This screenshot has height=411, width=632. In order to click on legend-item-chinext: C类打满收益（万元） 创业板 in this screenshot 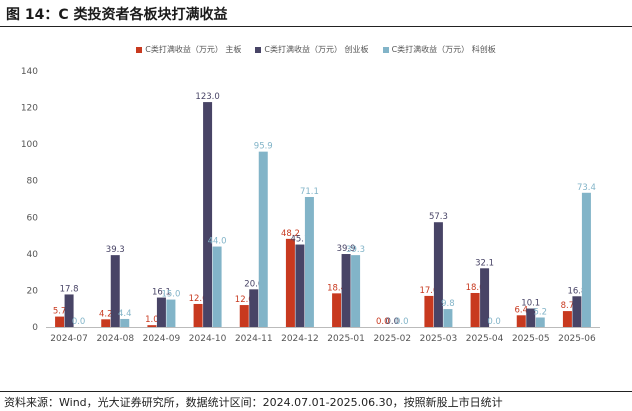, I will do `click(312, 49)`.